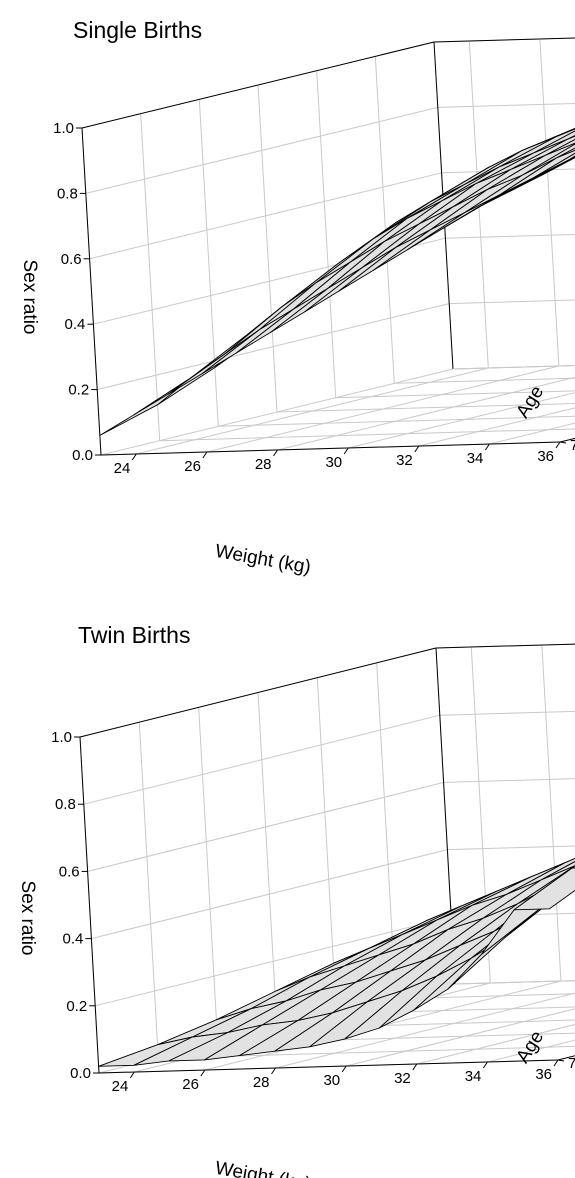 The width and height of the screenshot is (575, 1178). I want to click on x-tick-label: 30, so click(331, 1080).